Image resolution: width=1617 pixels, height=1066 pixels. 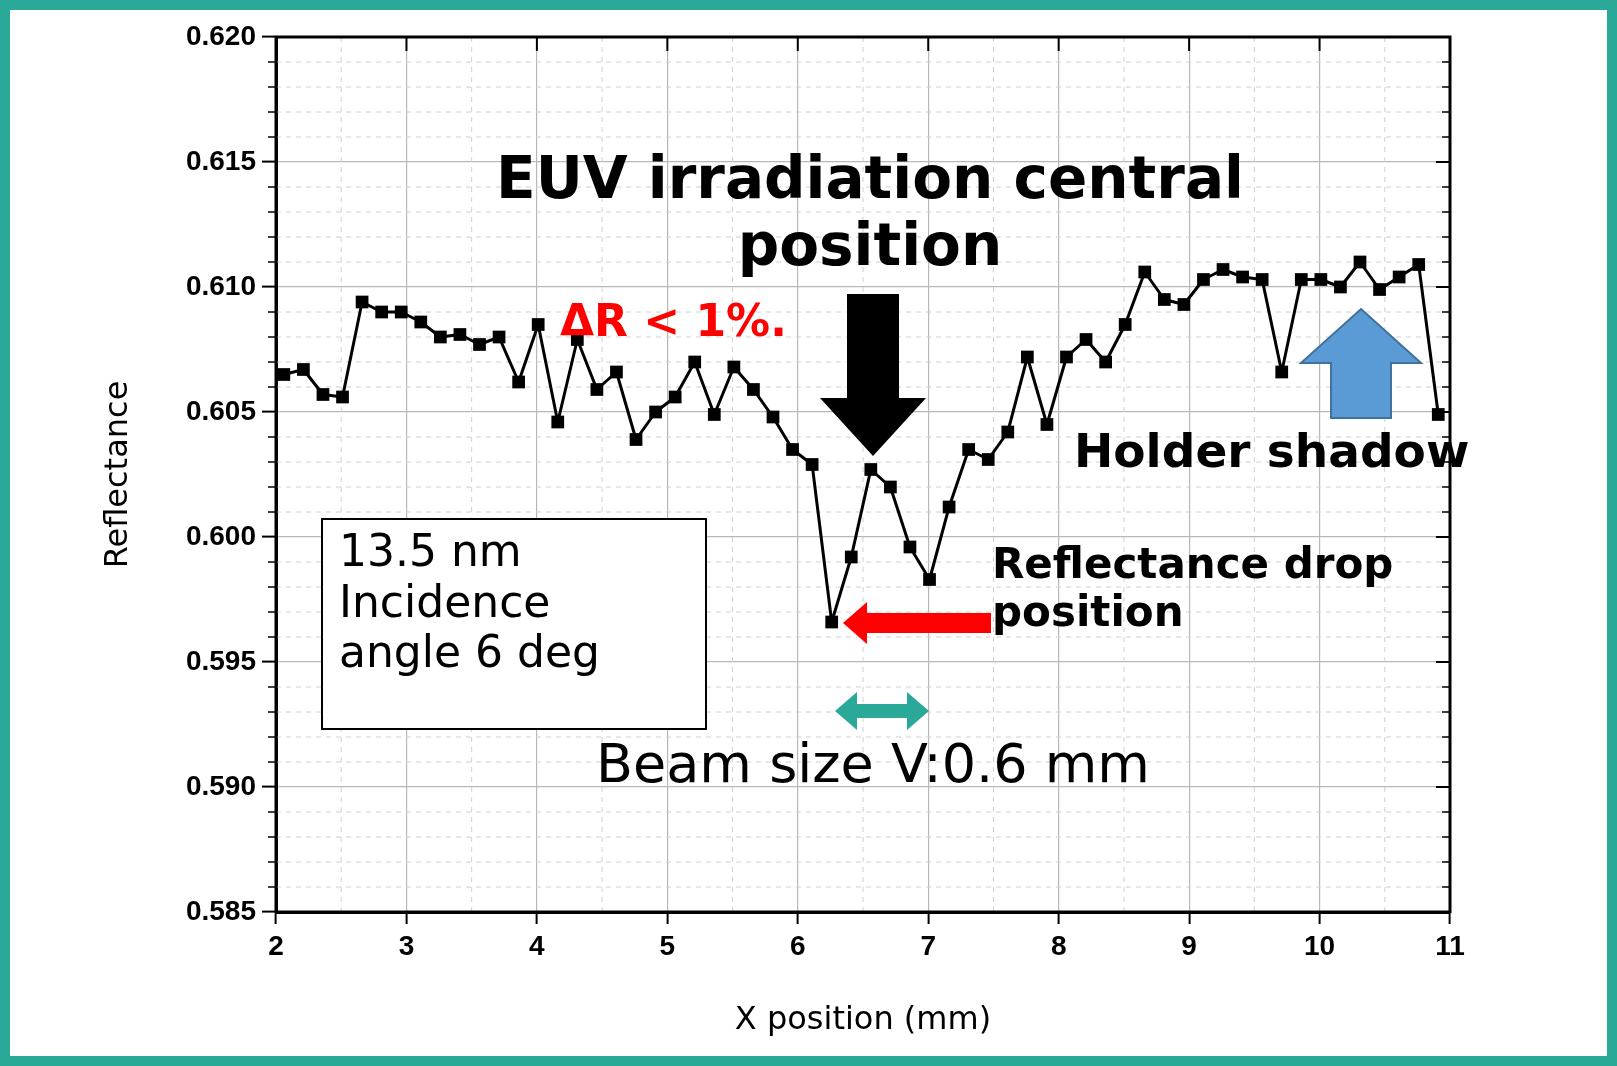 I want to click on x-tick-label: 4, so click(x=537, y=945).